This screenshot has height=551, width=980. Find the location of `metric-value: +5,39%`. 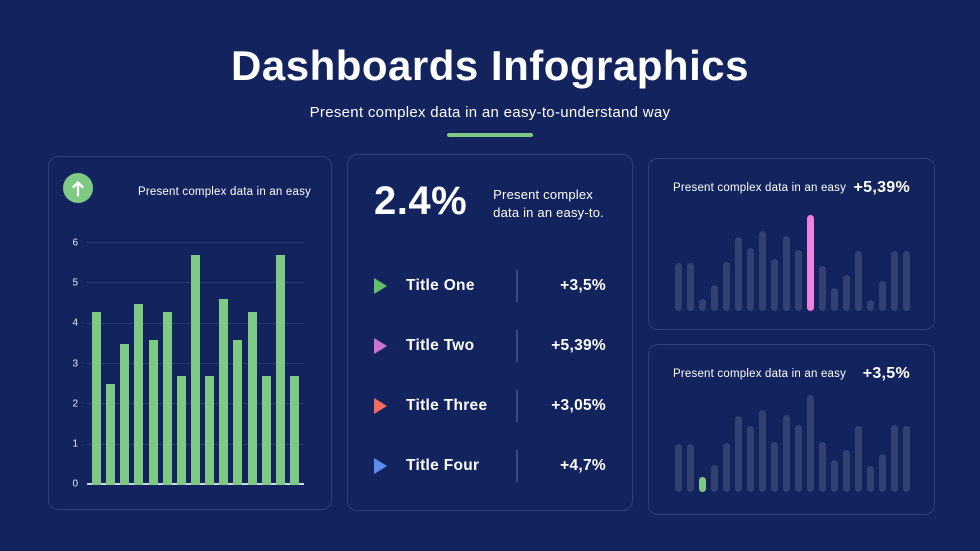

metric-value: +5,39% is located at coordinates (578, 345).